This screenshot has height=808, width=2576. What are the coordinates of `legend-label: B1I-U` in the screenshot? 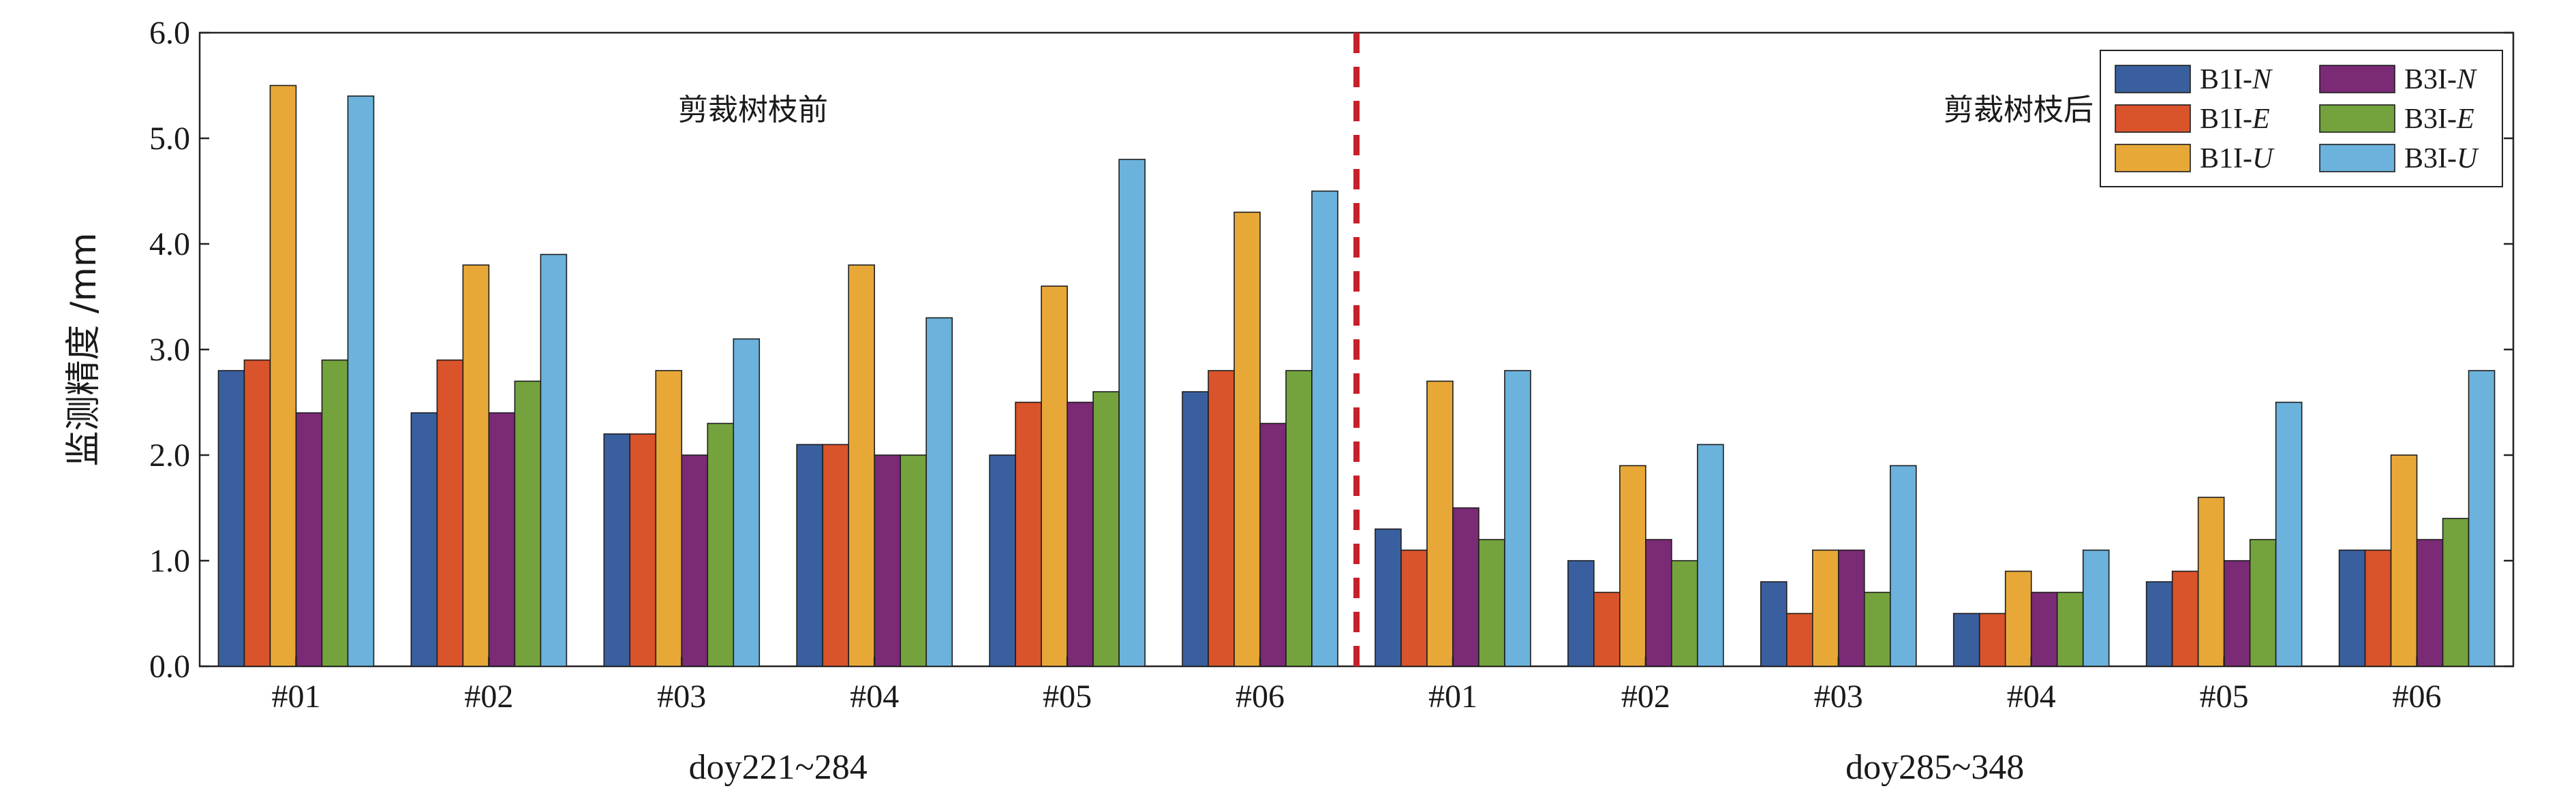 It's located at (2237, 158).